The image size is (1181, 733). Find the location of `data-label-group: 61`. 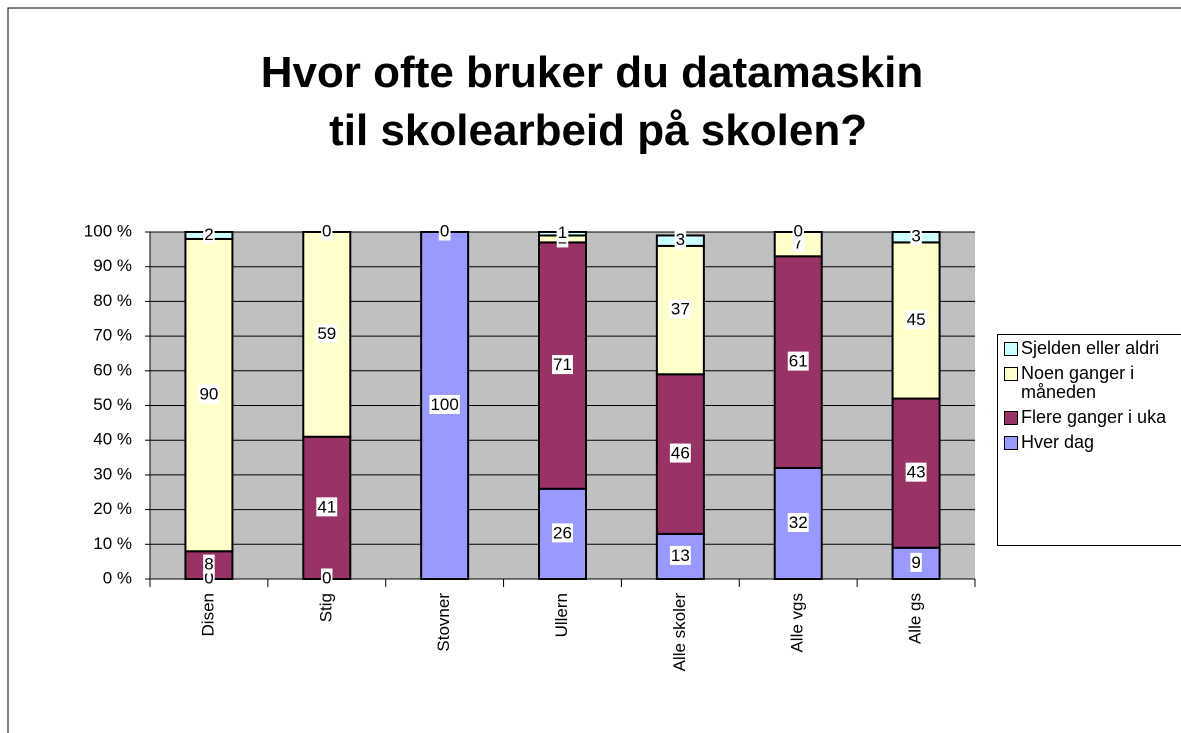

data-label-group: 61 is located at coordinates (798, 361).